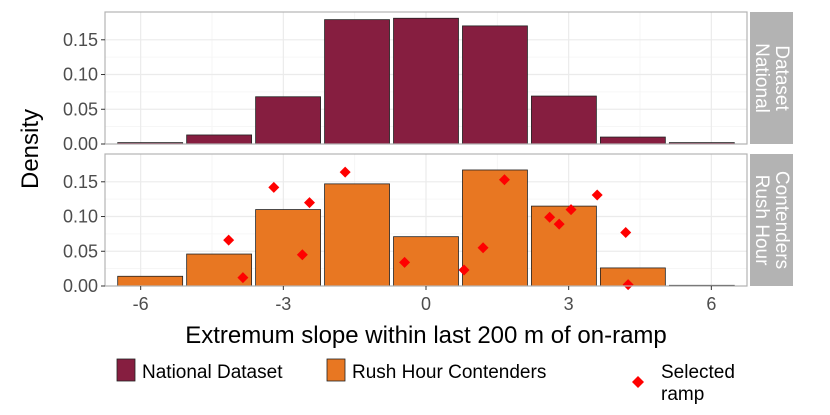 Image resolution: width=830 pixels, height=415 pixels. Describe the element at coordinates (426, 304) in the screenshot. I see `x-tick-label: 0` at that location.